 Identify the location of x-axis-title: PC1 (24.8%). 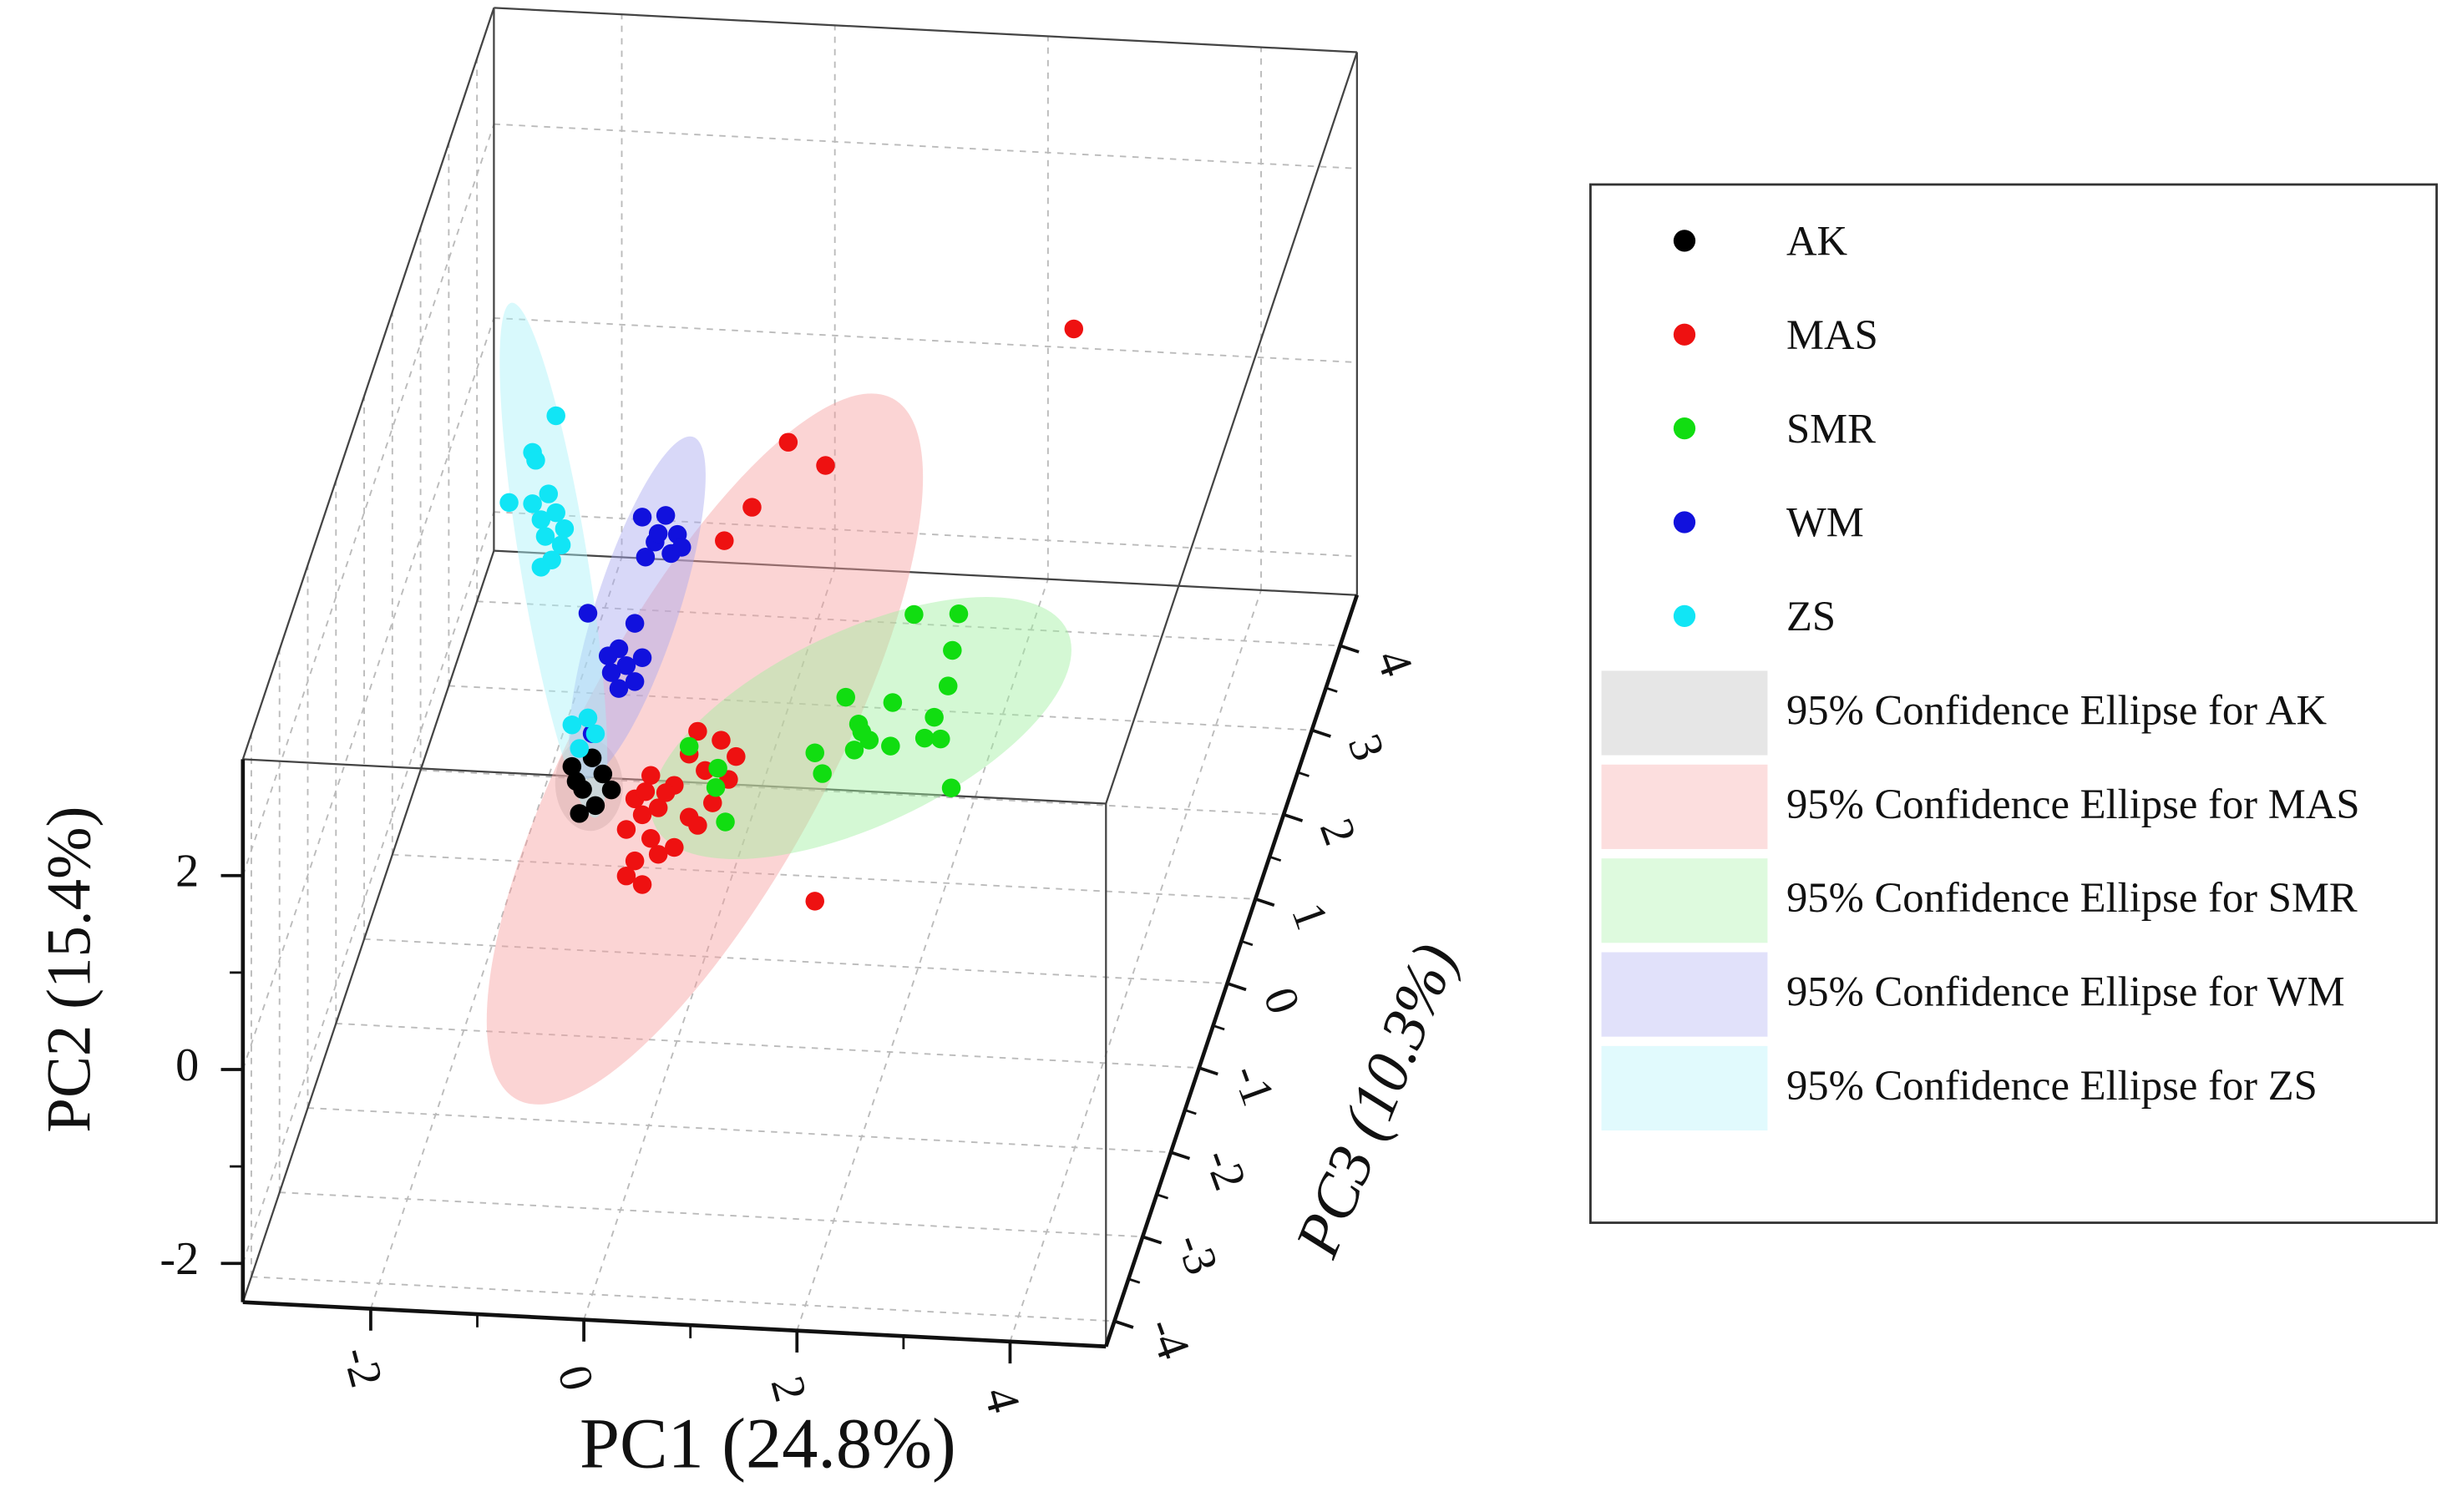
(768, 1443).